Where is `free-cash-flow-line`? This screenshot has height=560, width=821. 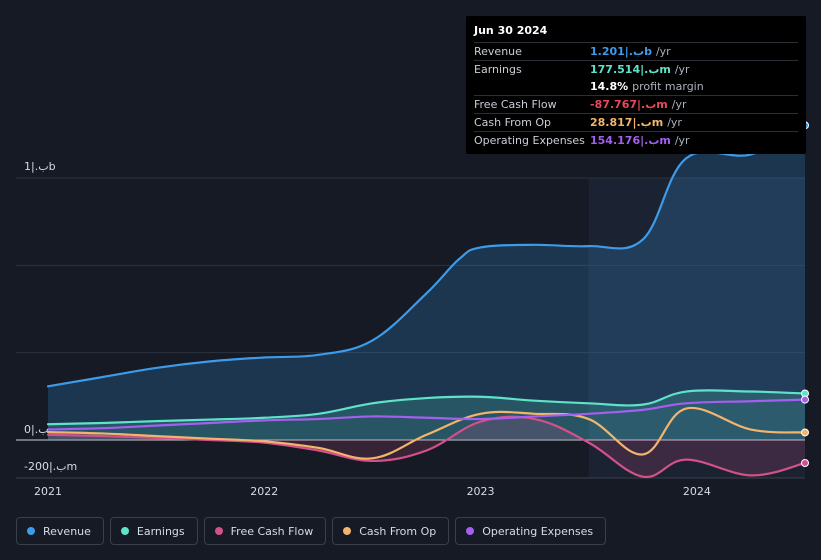 free-cash-flow-line is located at coordinates (426, 446).